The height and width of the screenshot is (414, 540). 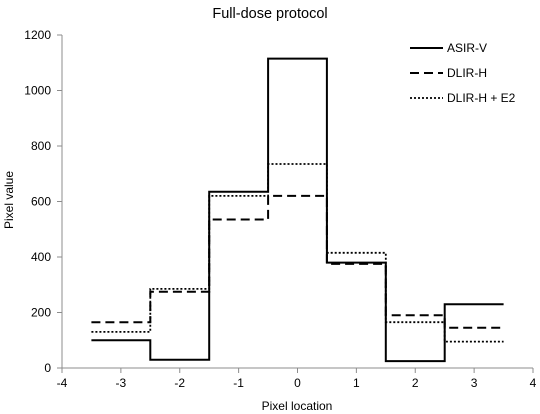 I want to click on y-tick-label: 600, so click(x=41, y=202).